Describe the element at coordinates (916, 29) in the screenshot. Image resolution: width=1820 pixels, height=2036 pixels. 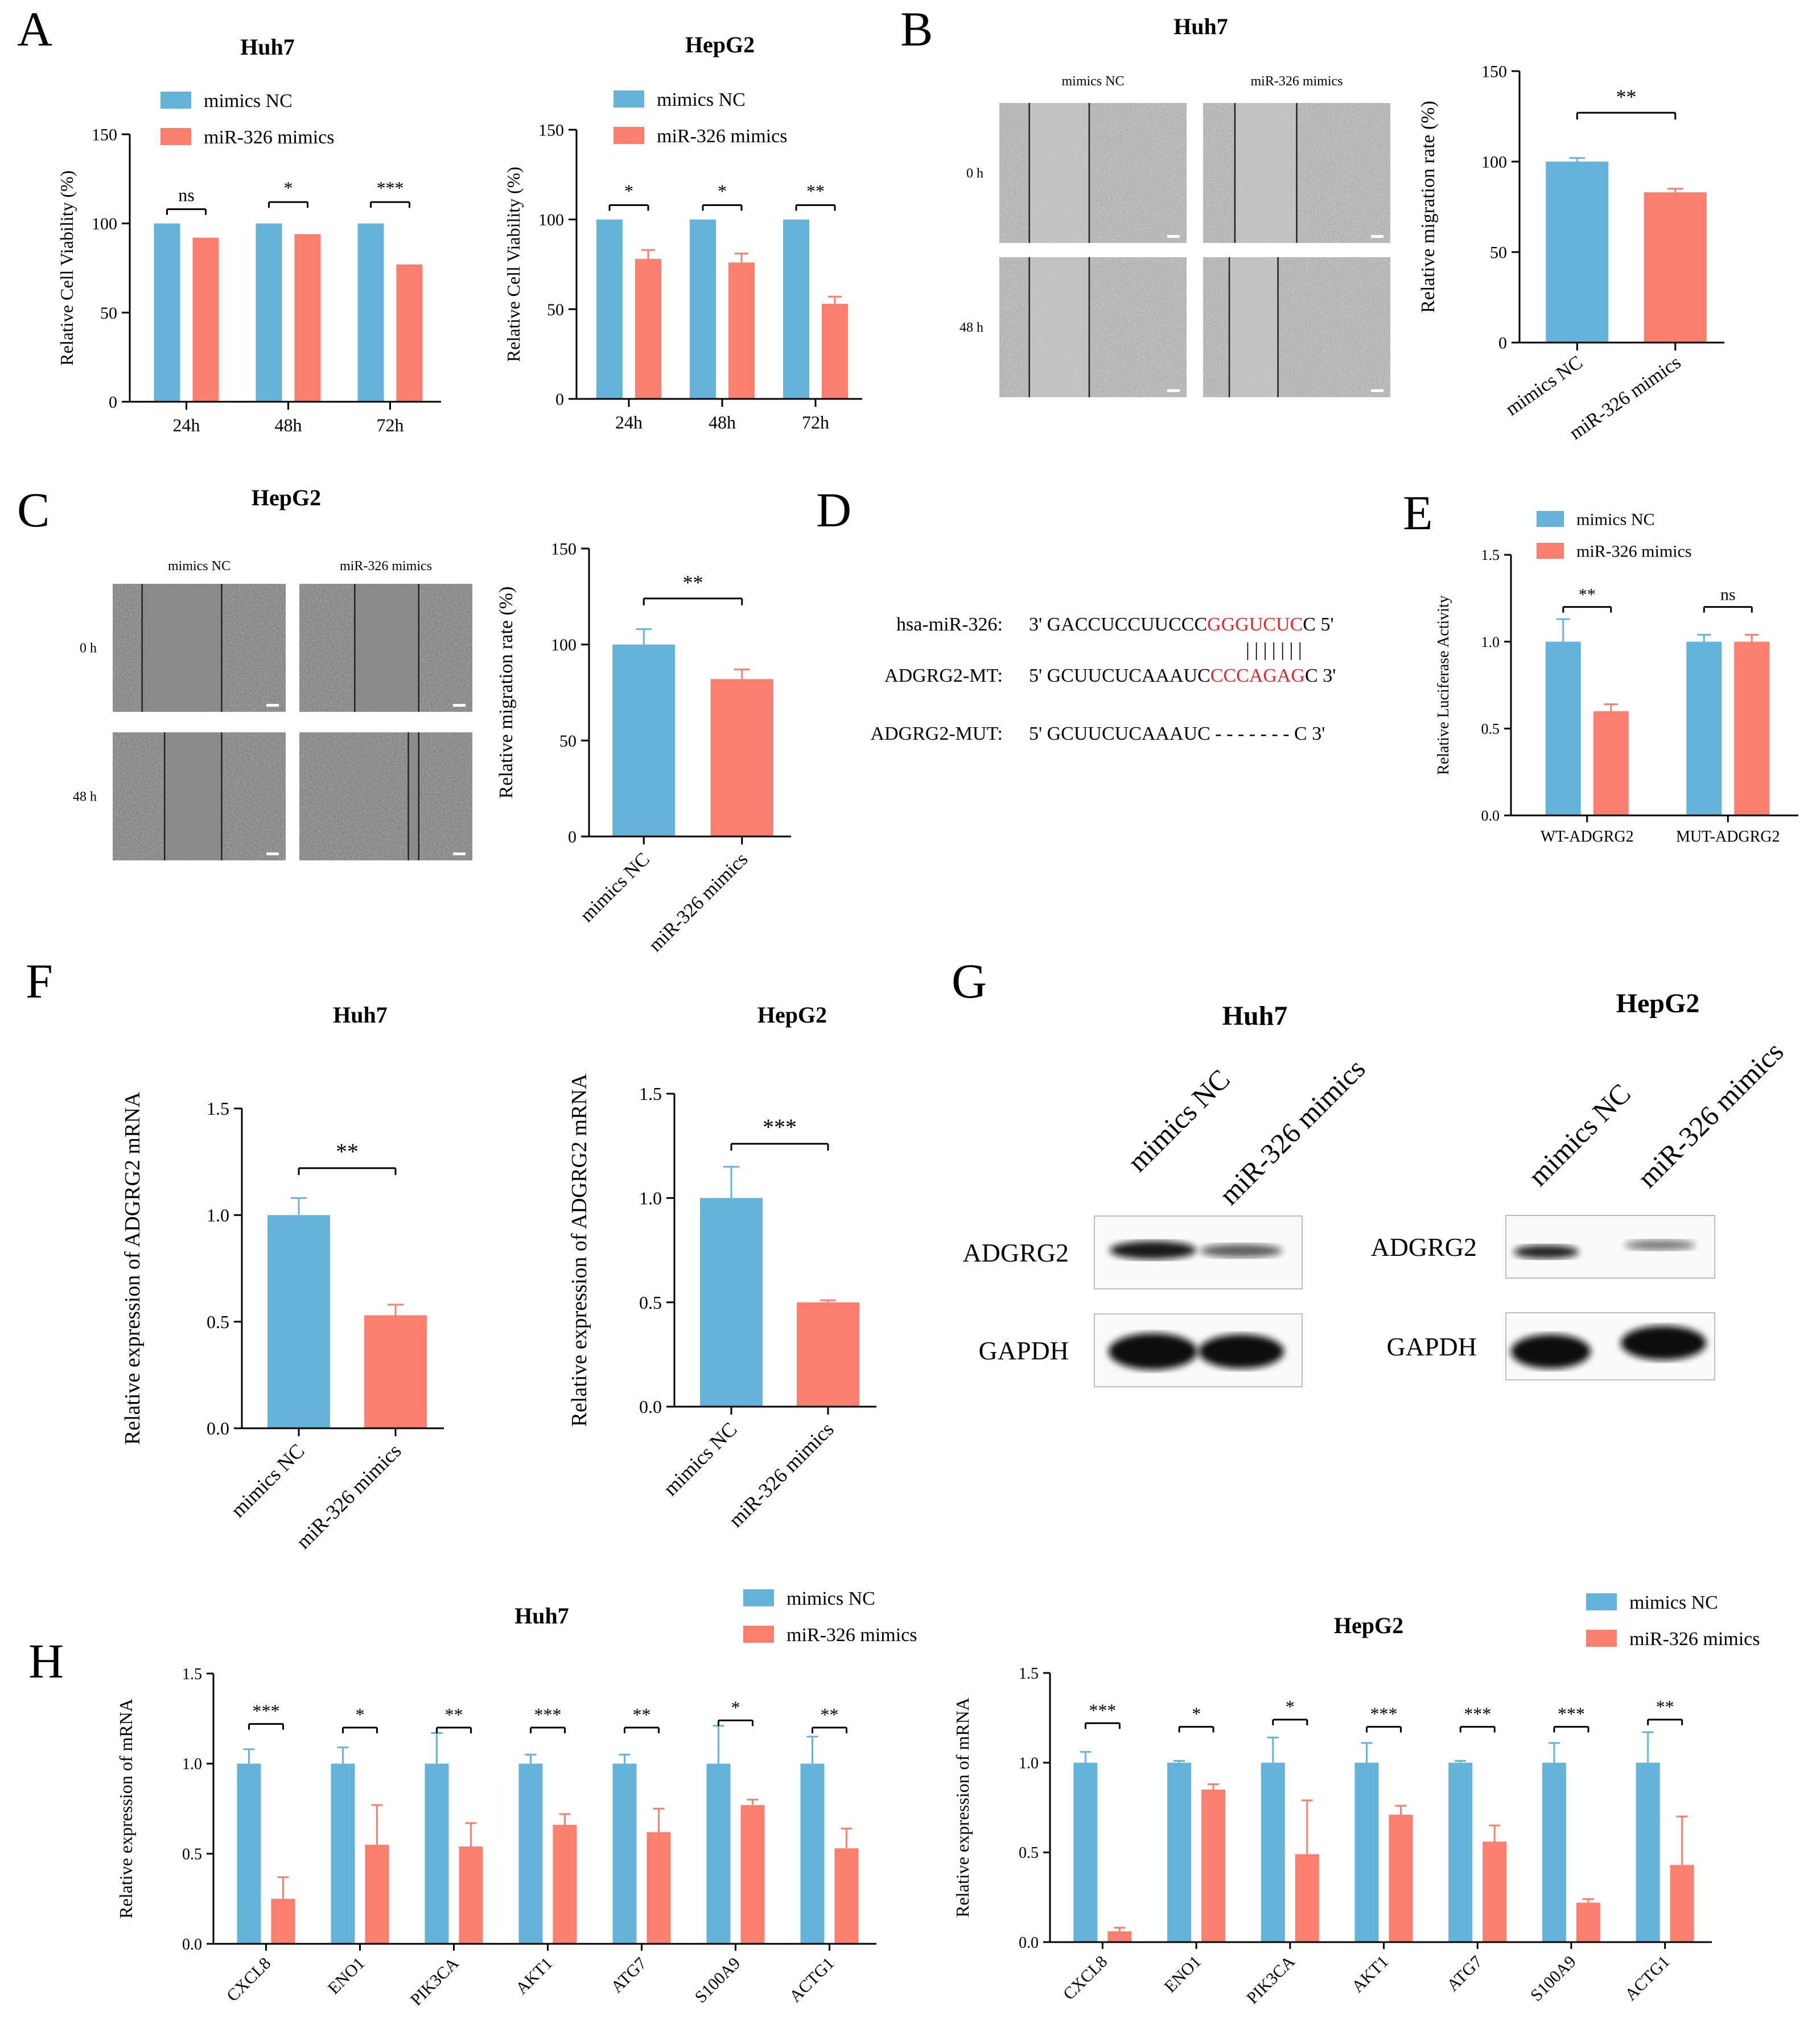
I see `panel-label-B: B` at that location.